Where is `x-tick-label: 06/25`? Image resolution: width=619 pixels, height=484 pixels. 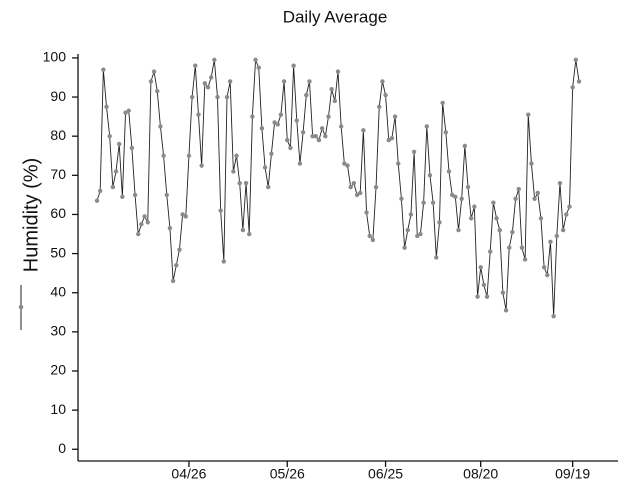
x-tick-label: 06/25 is located at coordinates (385, 474).